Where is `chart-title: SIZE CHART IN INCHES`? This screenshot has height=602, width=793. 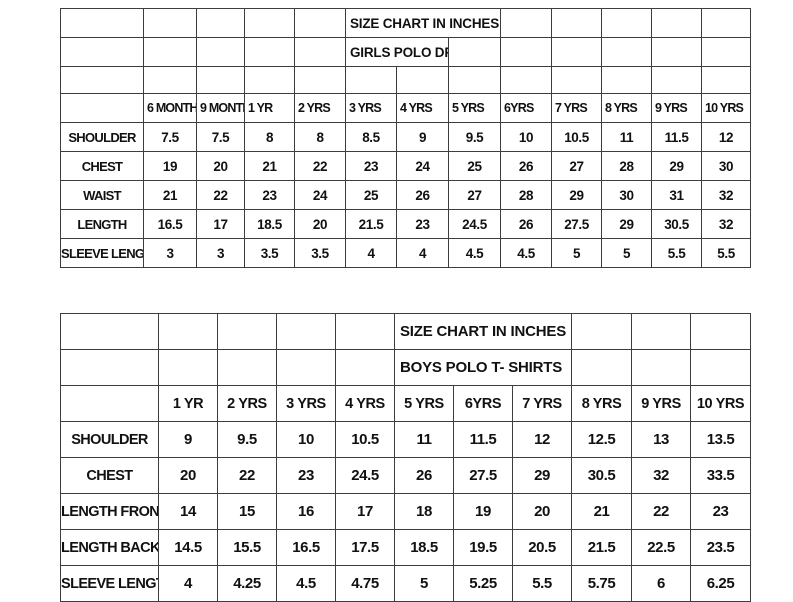
chart-title: SIZE CHART IN INCHES is located at coordinates (423, 23).